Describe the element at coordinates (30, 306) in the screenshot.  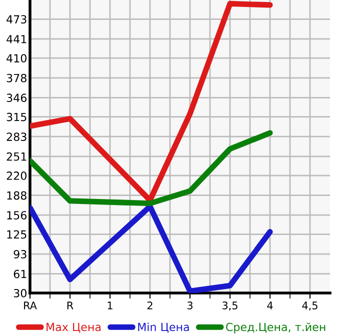
I see `x-tick-label: RA` at that location.